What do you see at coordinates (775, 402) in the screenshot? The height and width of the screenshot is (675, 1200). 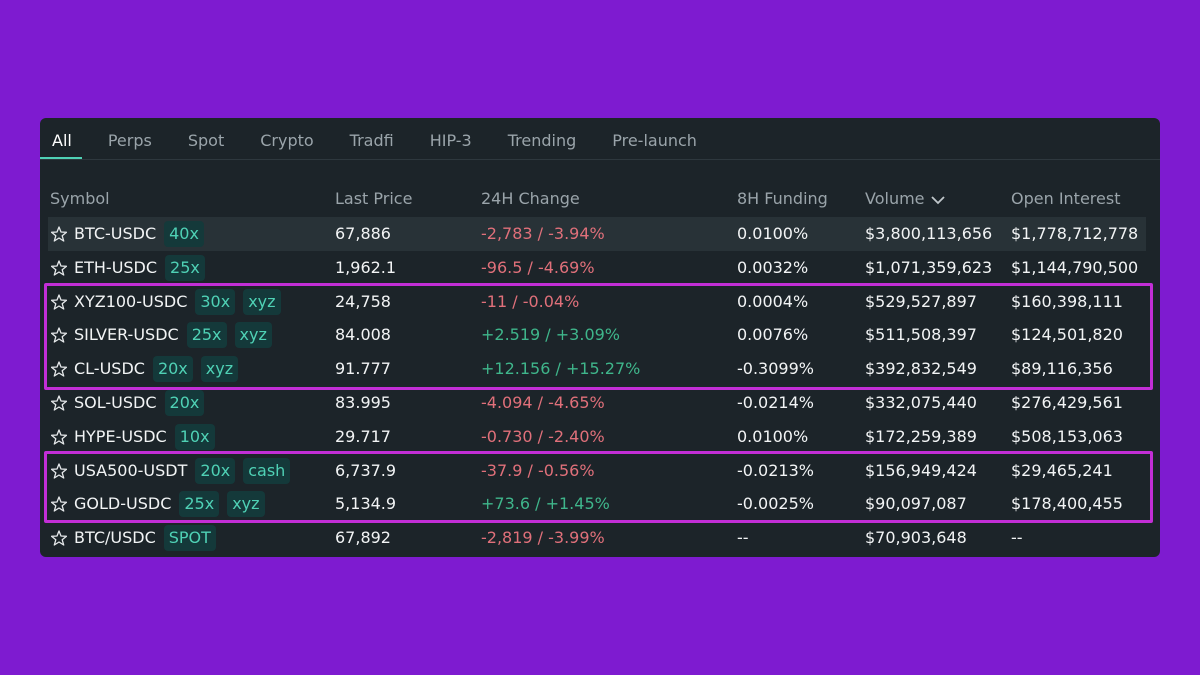 I see `funding: -0.0214%` at bounding box center [775, 402].